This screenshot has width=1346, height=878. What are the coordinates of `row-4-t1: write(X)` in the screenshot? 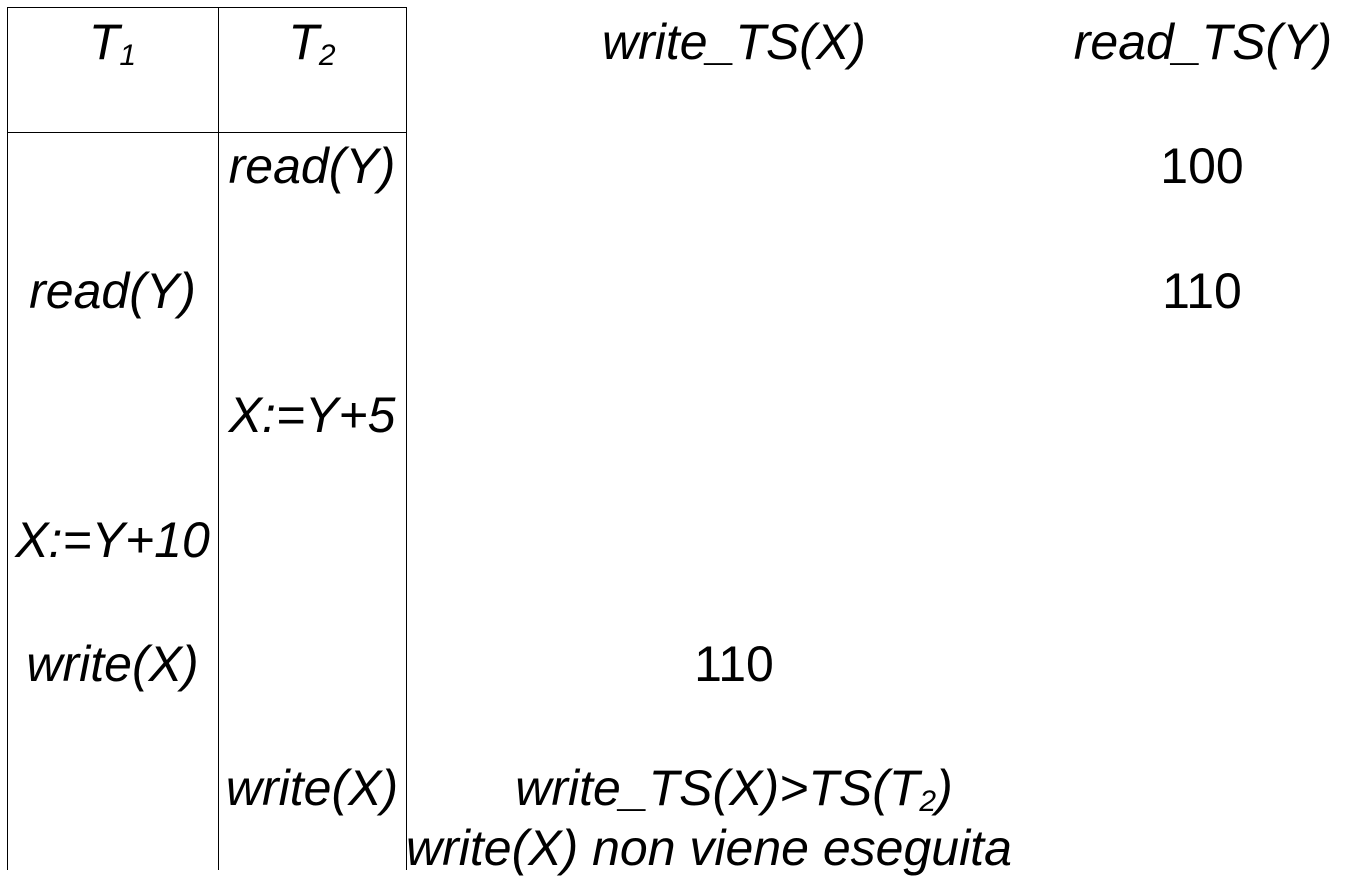 It's located at (112, 664).